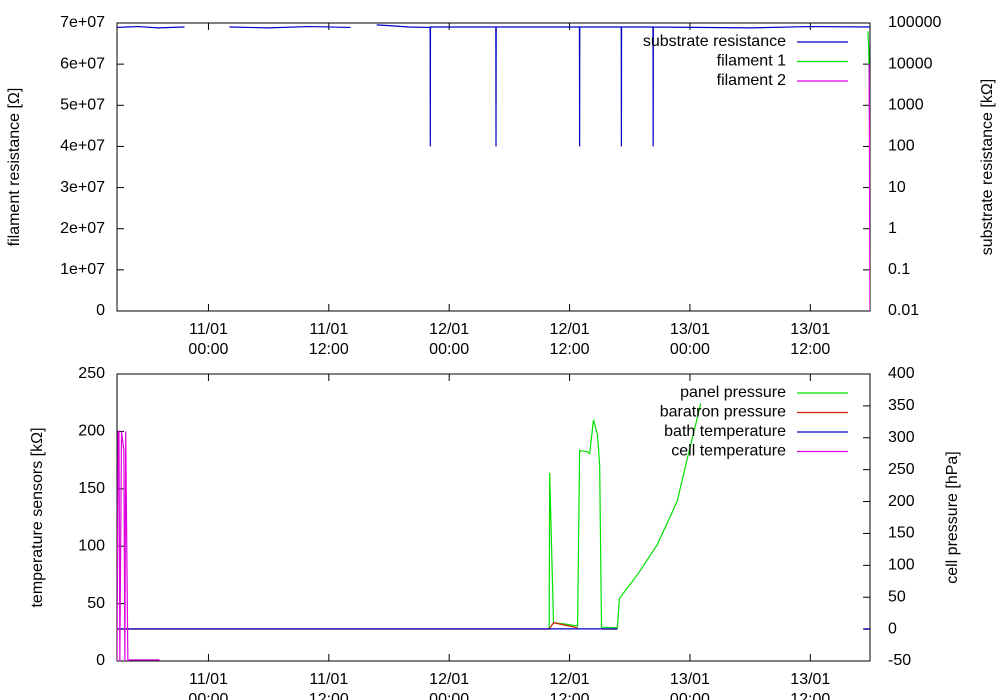  Describe the element at coordinates (906, 105) in the screenshot. I see `y2-tick-label: 1000` at that location.